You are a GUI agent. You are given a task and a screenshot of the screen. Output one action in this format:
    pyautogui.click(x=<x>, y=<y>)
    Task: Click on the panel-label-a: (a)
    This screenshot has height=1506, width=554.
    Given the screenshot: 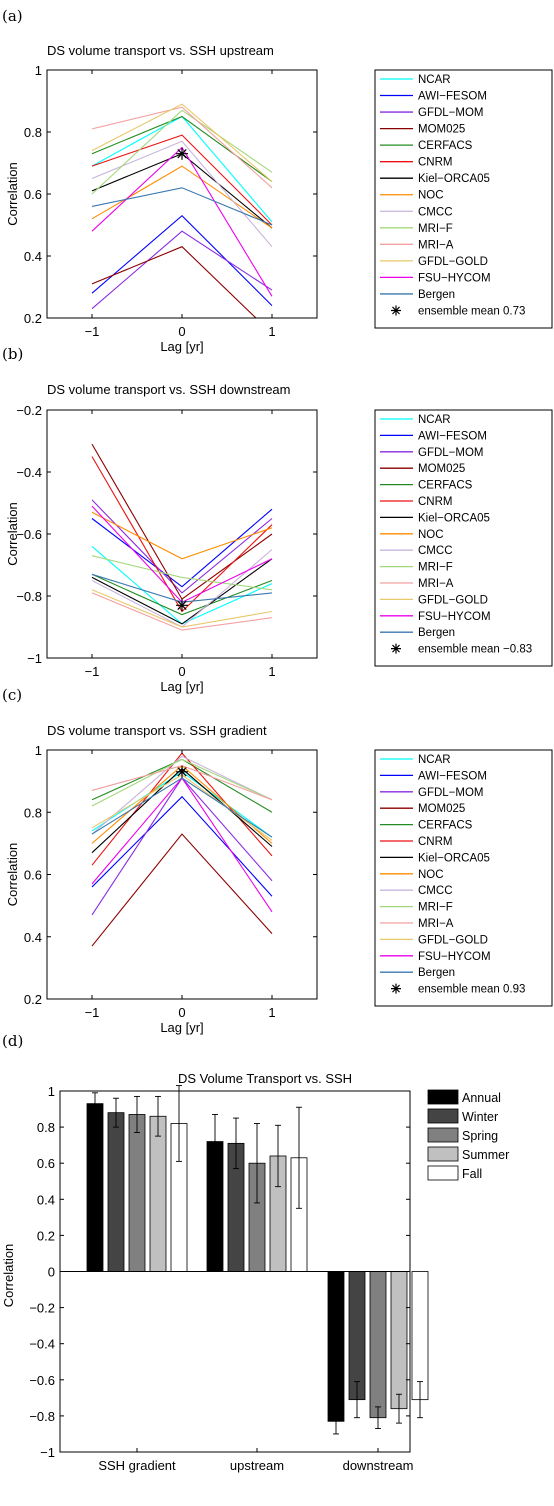 What is the action you would take?
    pyautogui.click(x=12, y=16)
    